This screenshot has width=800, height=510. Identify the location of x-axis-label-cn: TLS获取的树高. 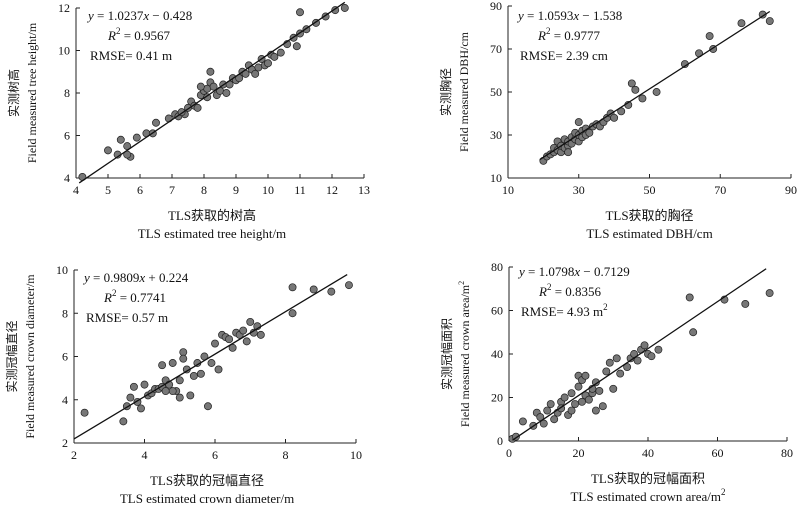
(212, 215).